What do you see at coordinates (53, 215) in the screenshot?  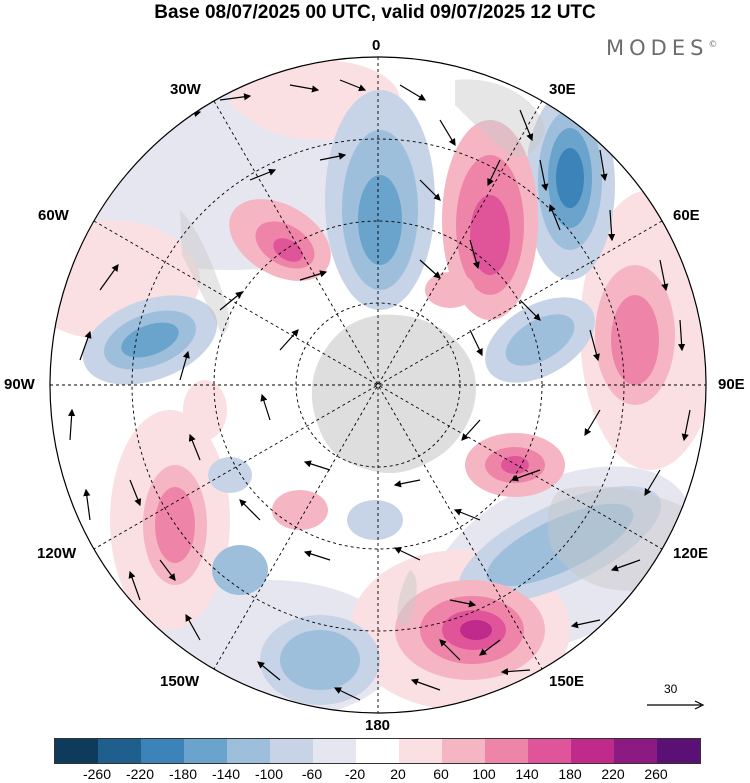 I see `lon-label-60w: 60W` at bounding box center [53, 215].